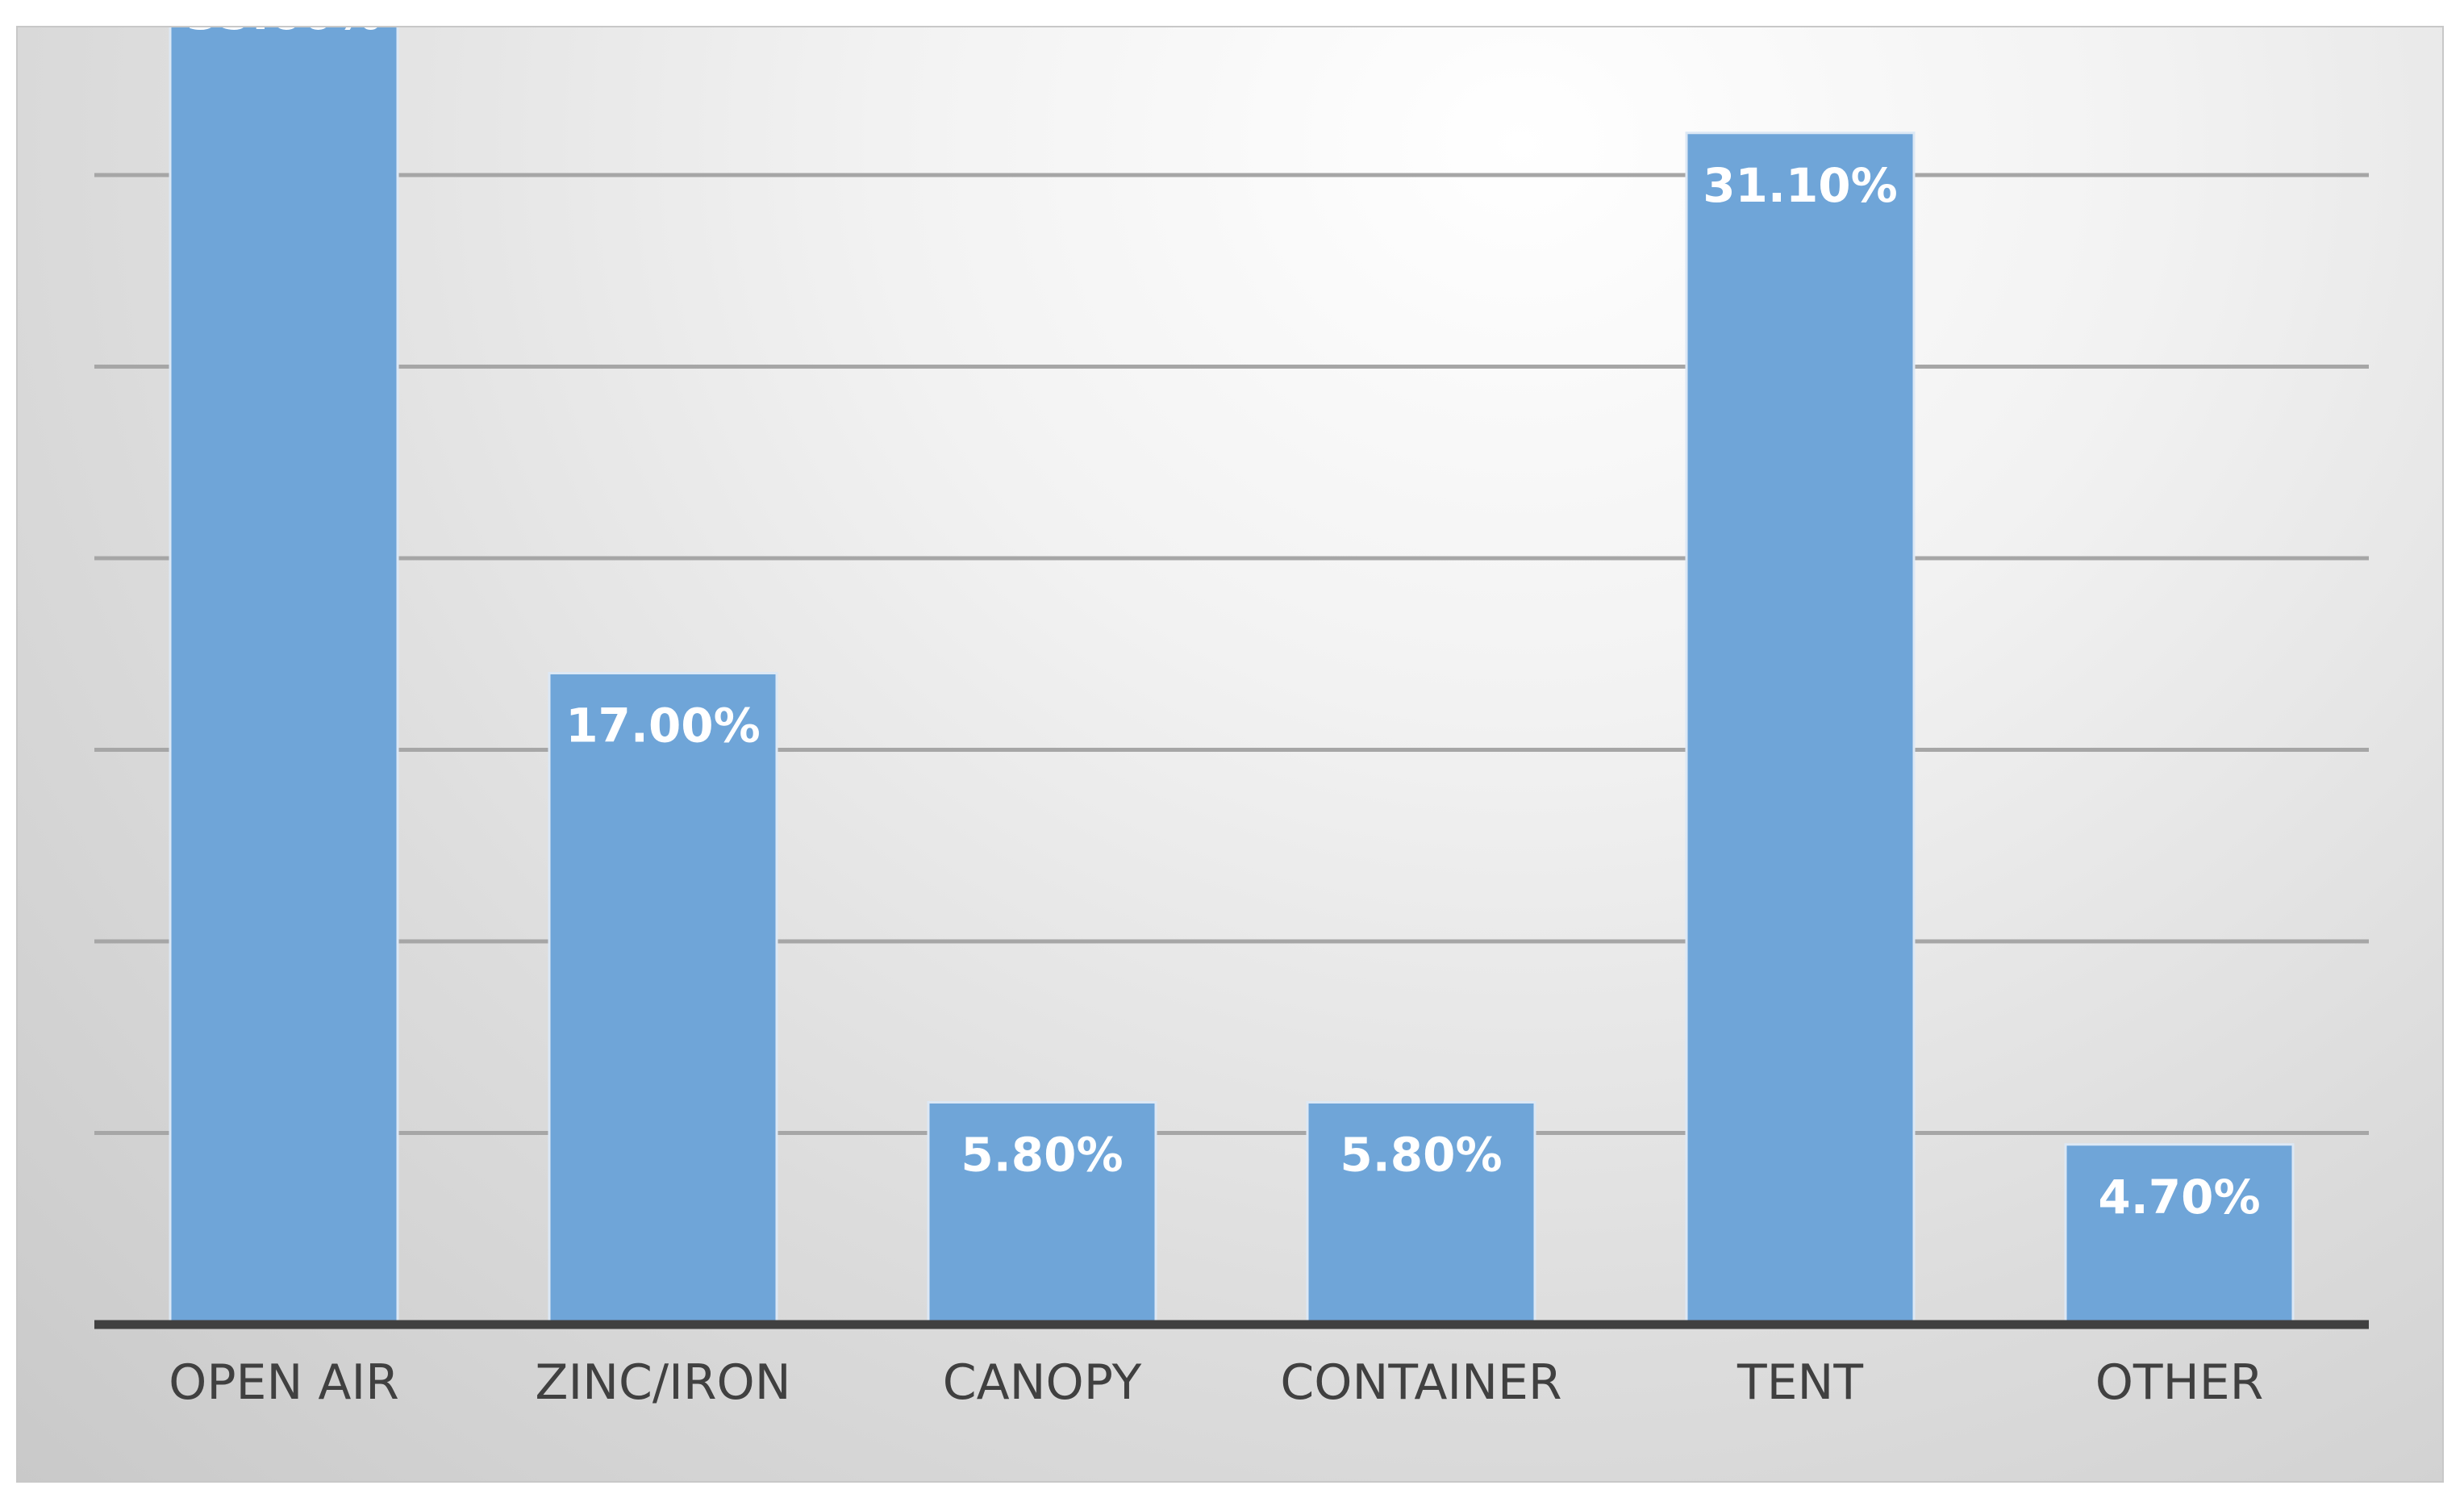  What do you see at coordinates (284, 1382) in the screenshot?
I see `category-label: OPEN AIR` at bounding box center [284, 1382].